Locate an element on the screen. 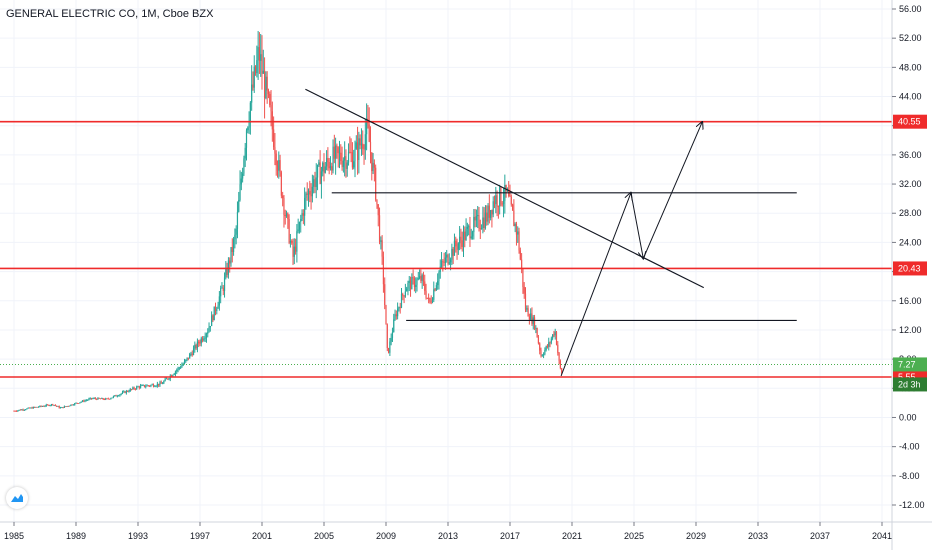 The height and width of the screenshot is (550, 932). projection-path-arrow is located at coordinates (631, 249).